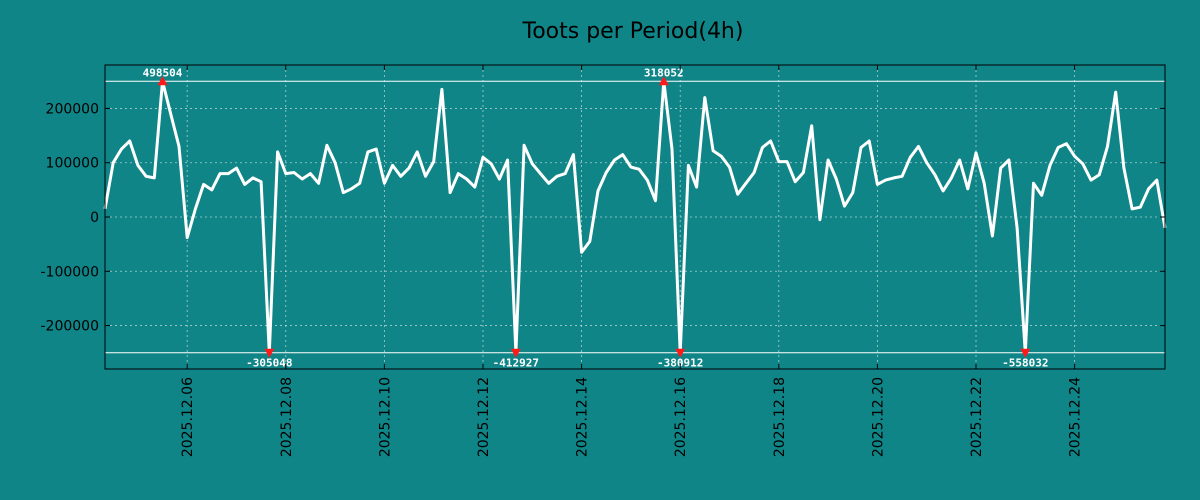 The height and width of the screenshot is (500, 1200). Describe the element at coordinates (287, 417) in the screenshot. I see `x-tick-label: 2025.12.08` at that location.